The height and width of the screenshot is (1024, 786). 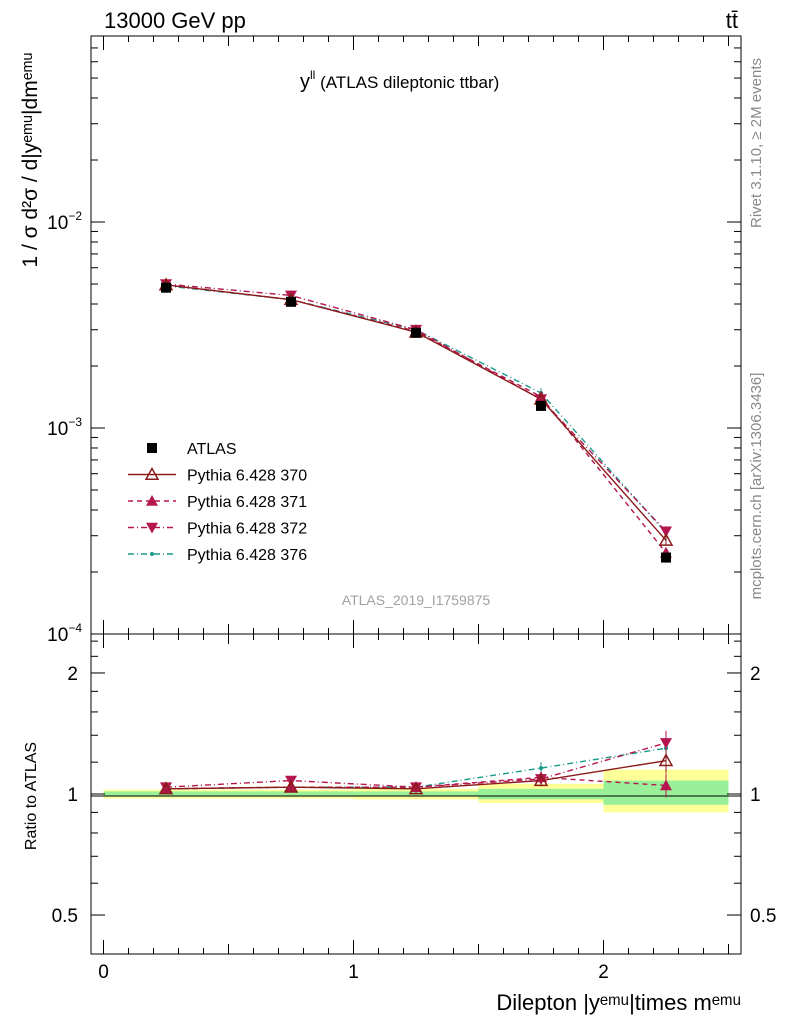 What do you see at coordinates (353, 972) in the screenshot?
I see `x-tick-label: 1` at bounding box center [353, 972].